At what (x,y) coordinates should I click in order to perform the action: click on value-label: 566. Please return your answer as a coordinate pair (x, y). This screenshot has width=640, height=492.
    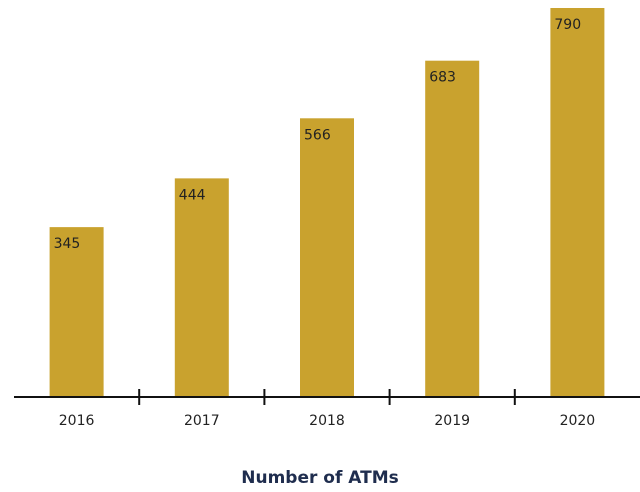
    Looking at the image, I should click on (317, 135).